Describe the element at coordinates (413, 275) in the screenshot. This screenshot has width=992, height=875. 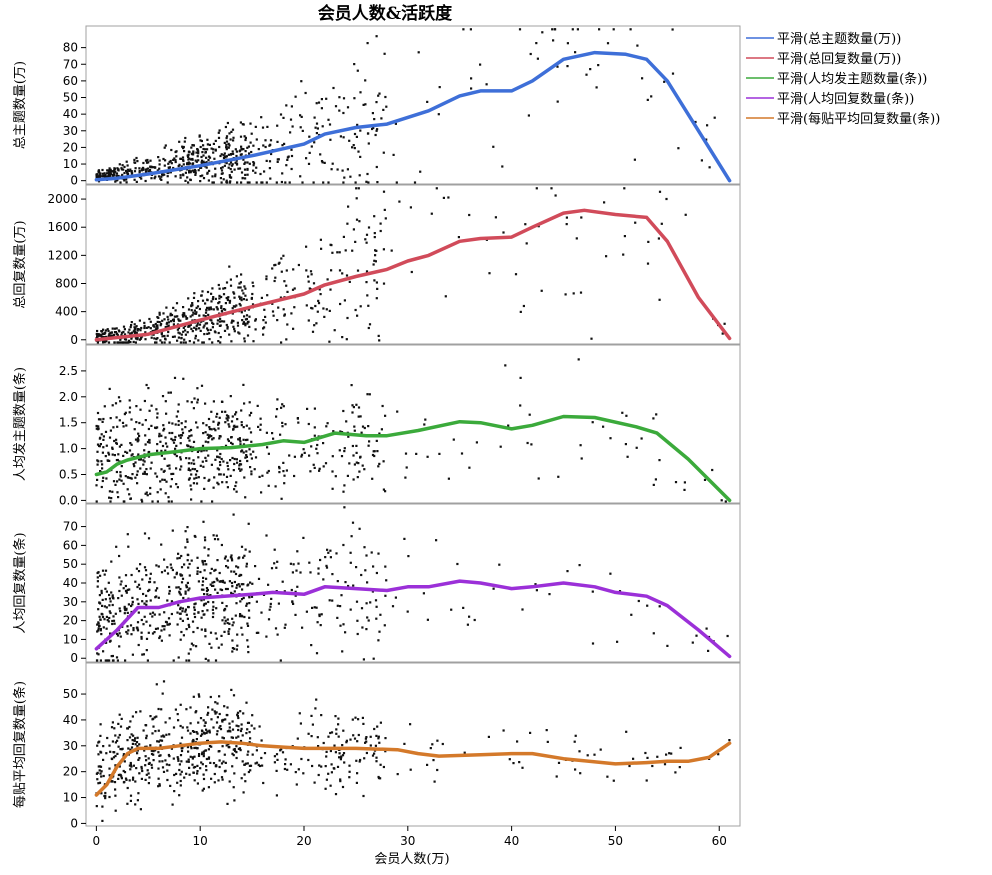
I see `smooth-line` at that location.